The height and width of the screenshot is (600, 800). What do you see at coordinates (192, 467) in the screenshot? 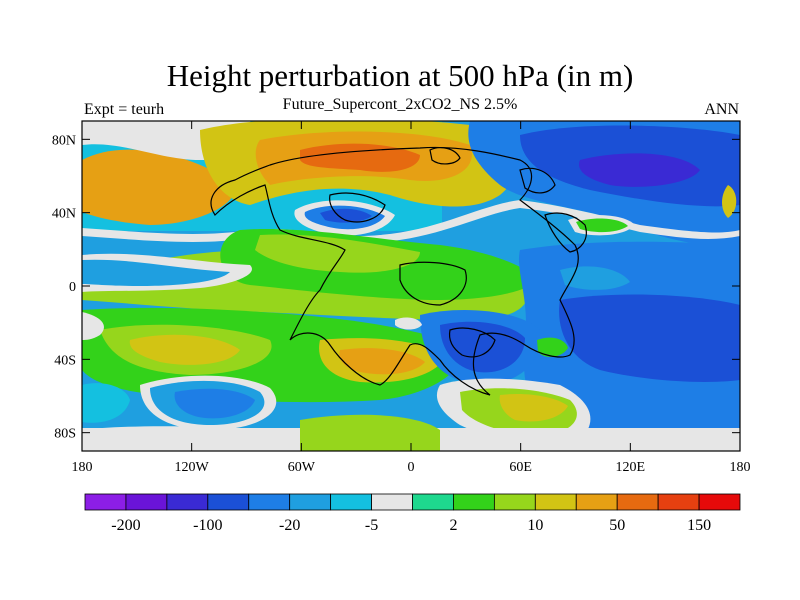
I see `x-tick-label: 120W` at bounding box center [192, 467].